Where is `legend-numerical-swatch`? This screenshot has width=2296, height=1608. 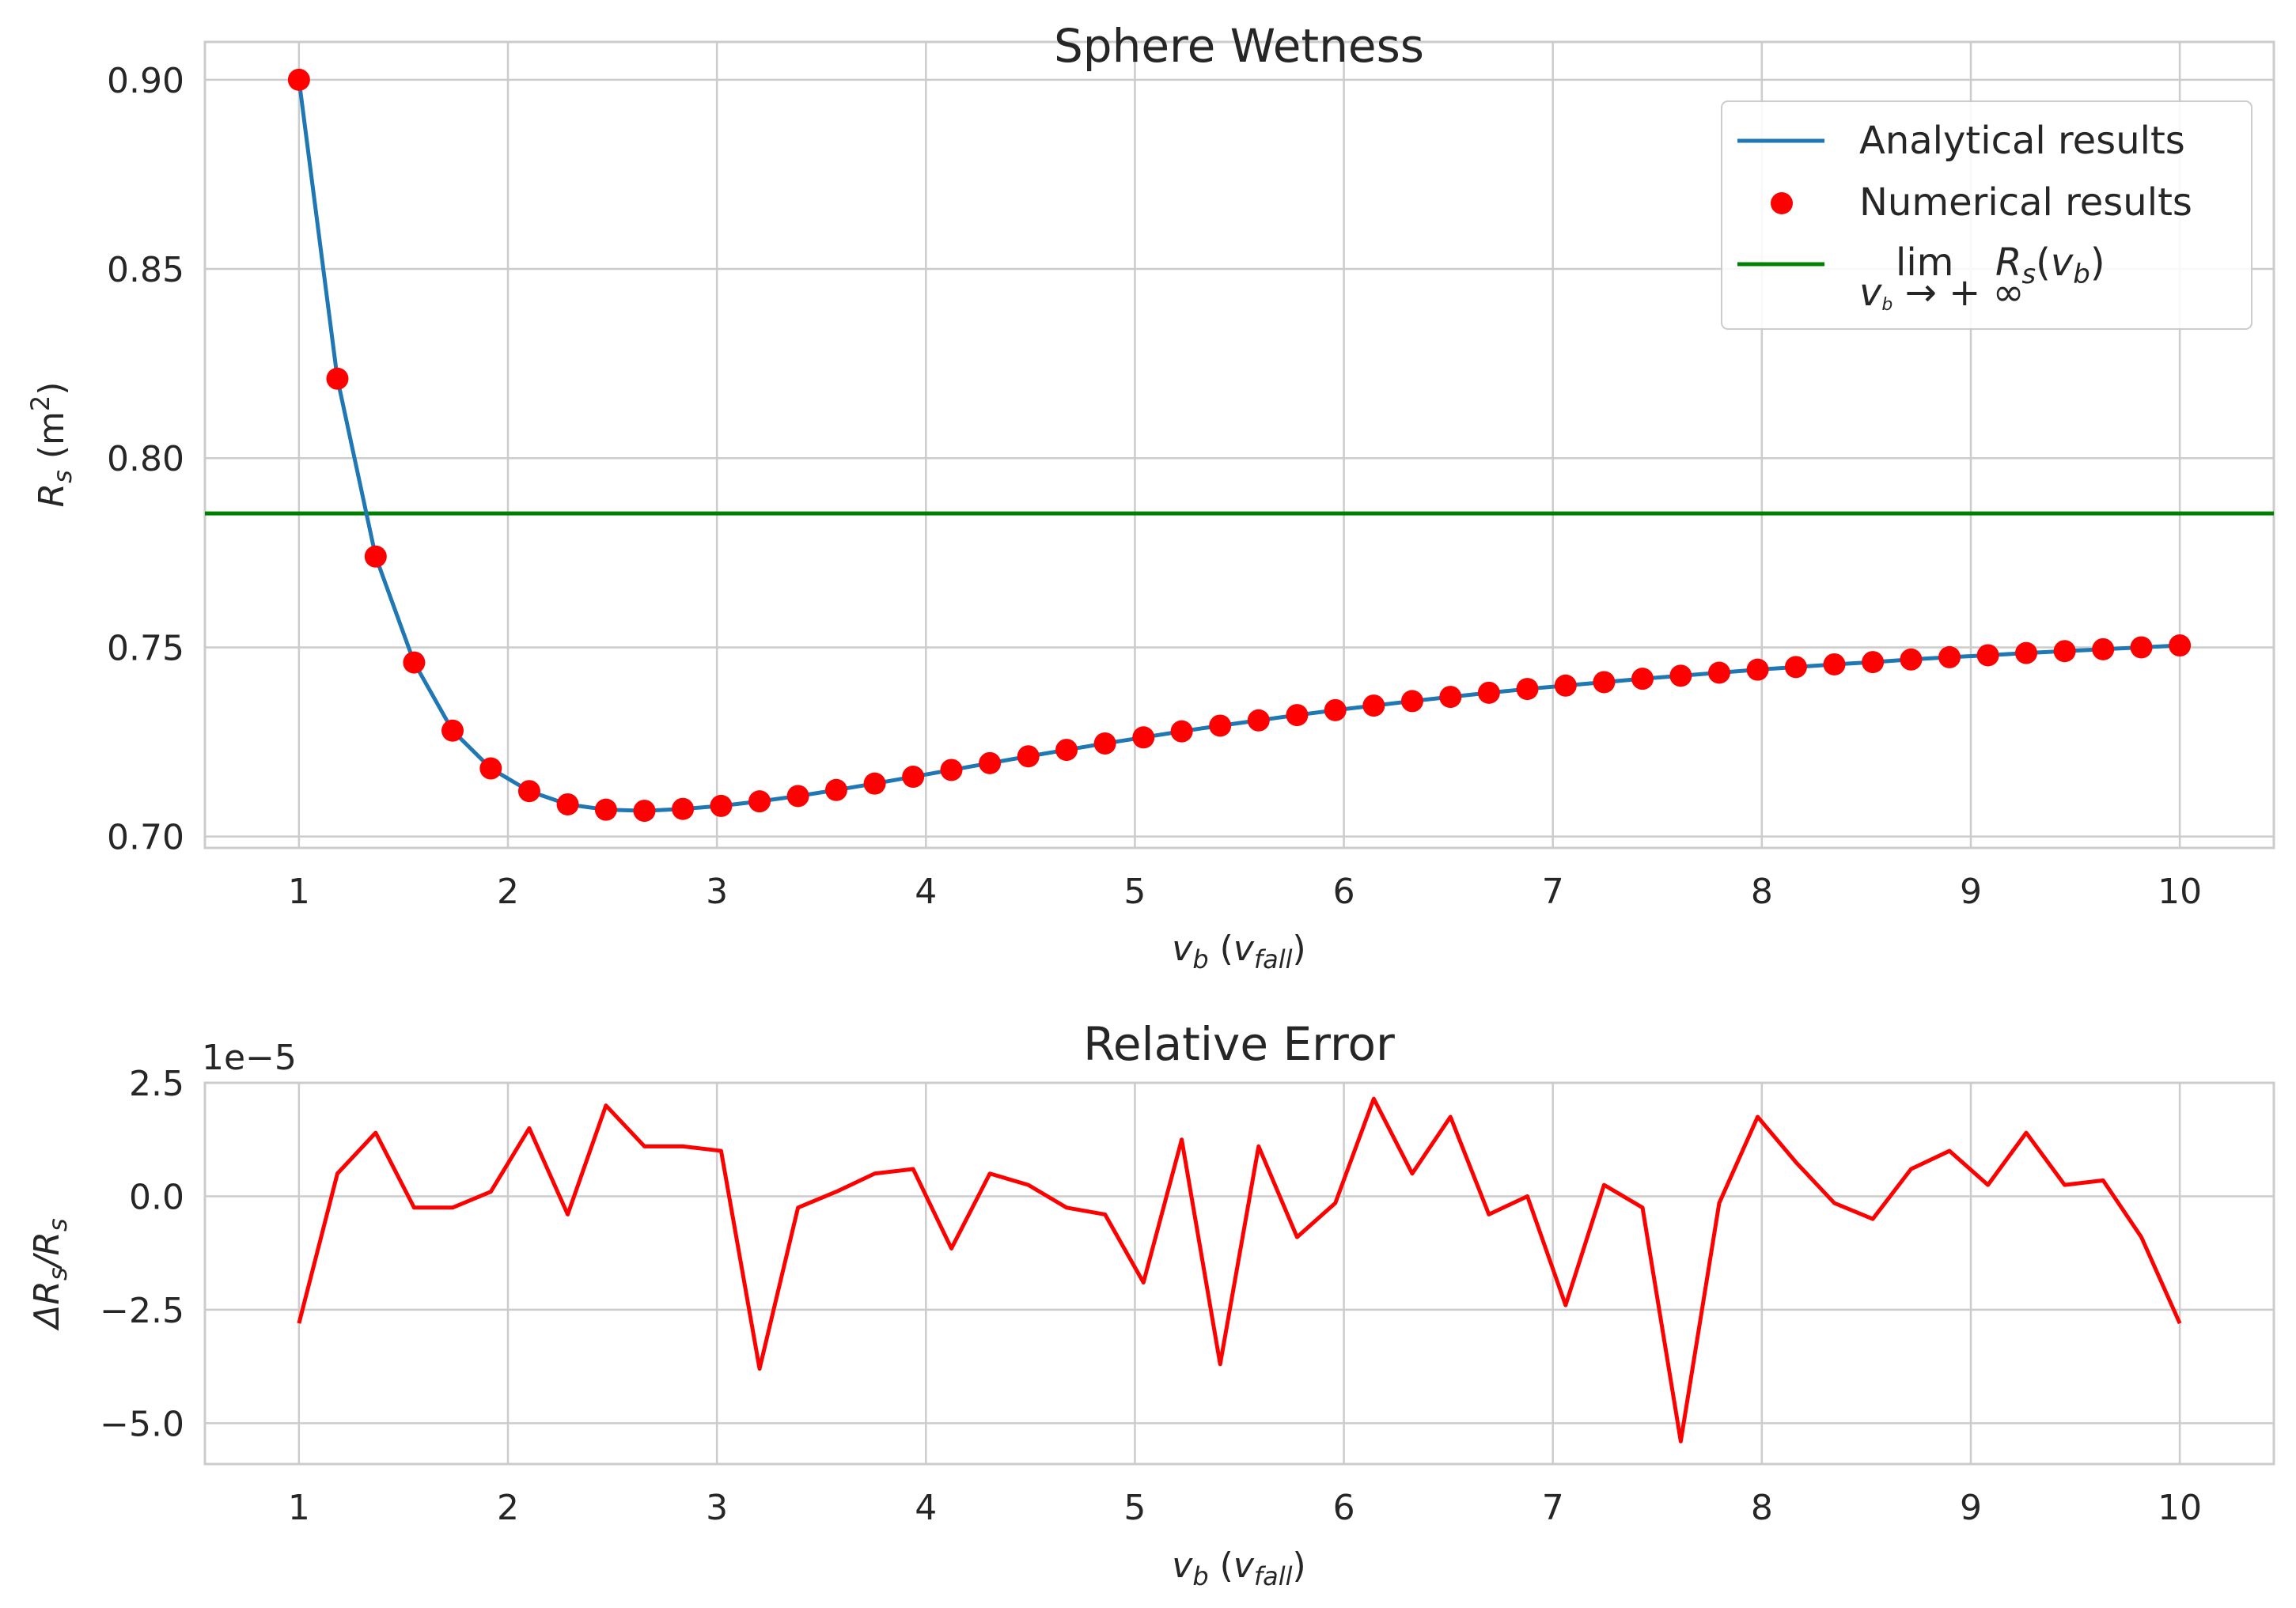 legend-numerical-swatch is located at coordinates (1782, 203).